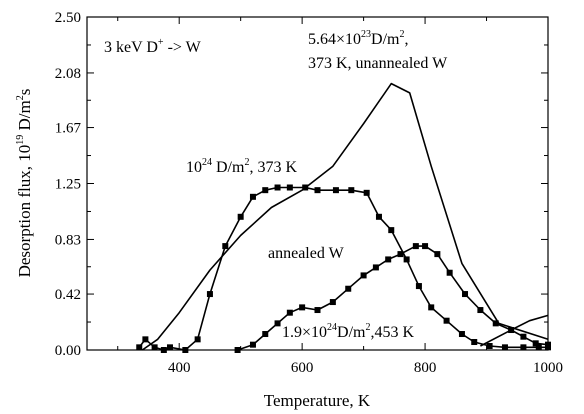  I want to click on annotation-top-sup2: 2, so click(401, 34).